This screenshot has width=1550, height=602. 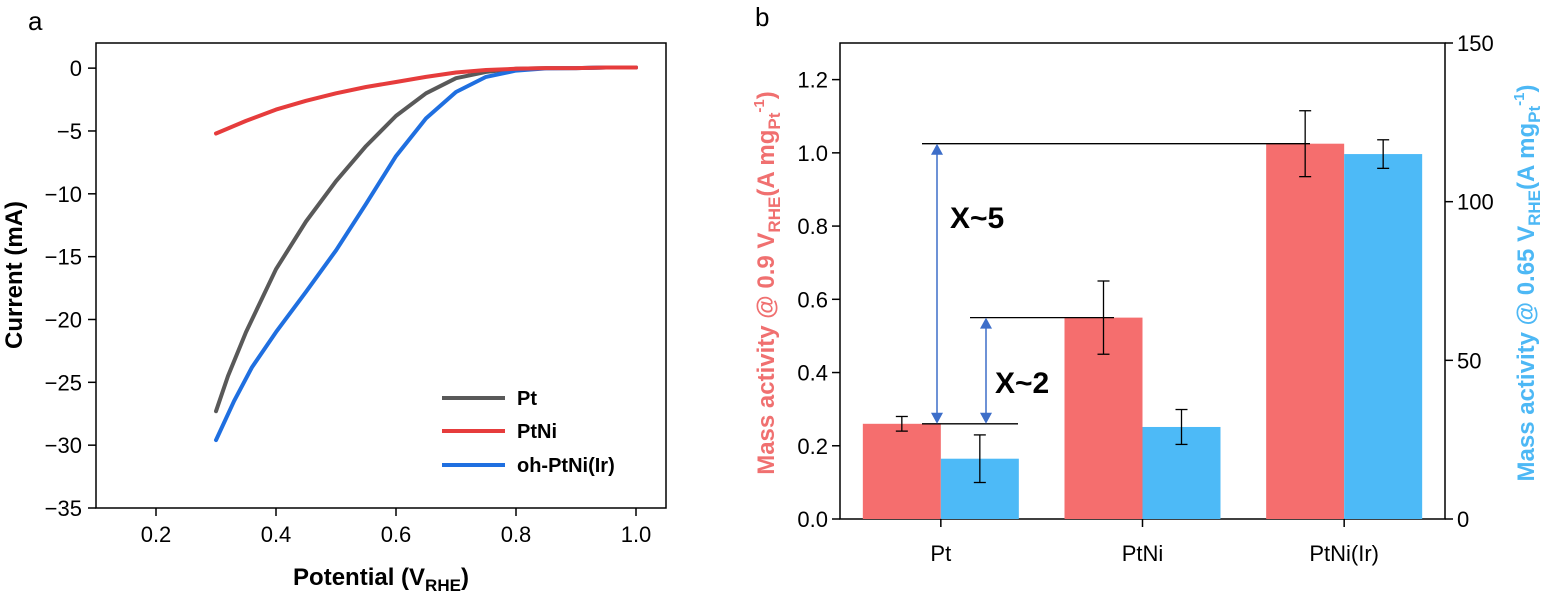 I want to click on y-tick-label-a: 0, so click(x=76, y=68).